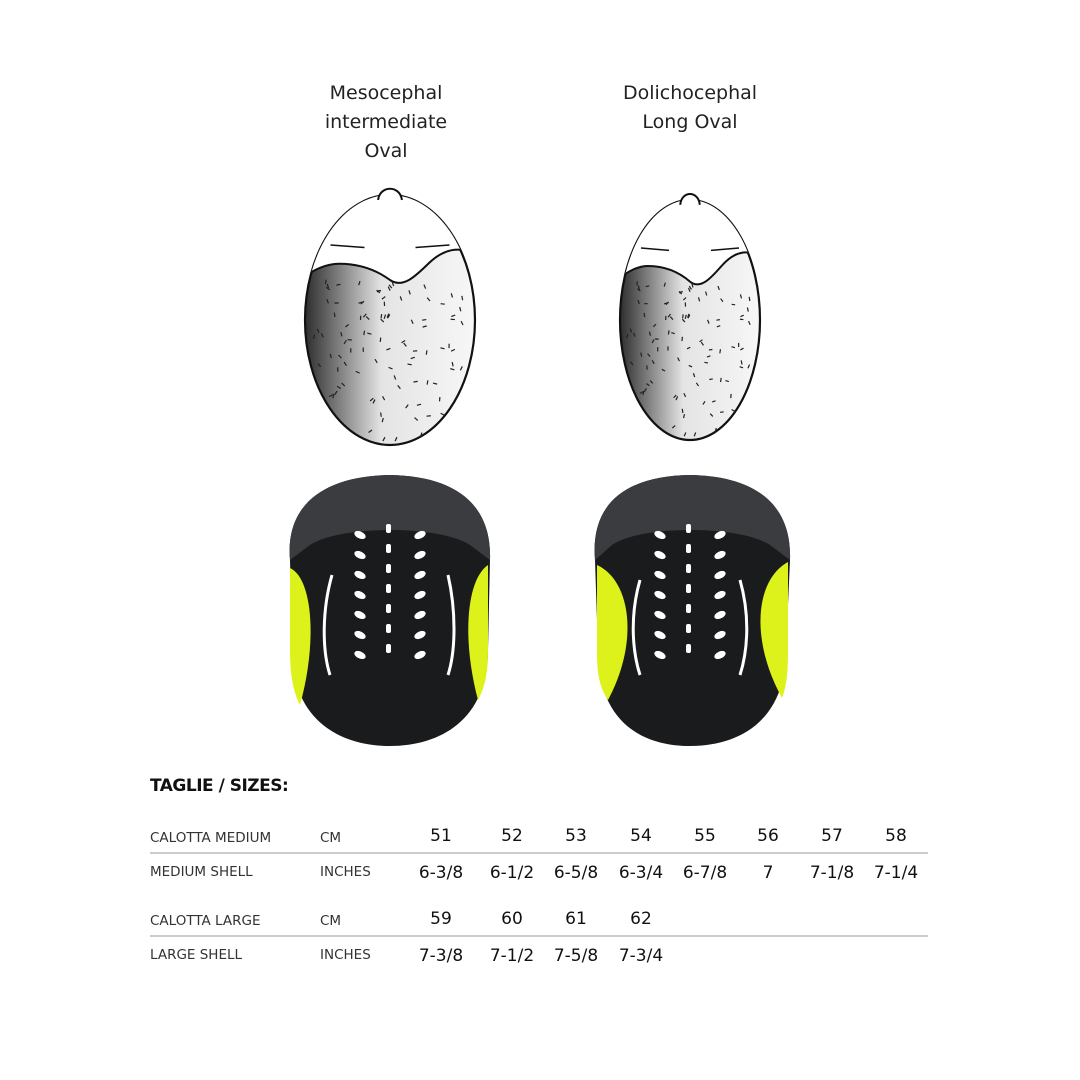  What do you see at coordinates (641, 919) in the screenshot?
I see `size-value: 62` at bounding box center [641, 919].